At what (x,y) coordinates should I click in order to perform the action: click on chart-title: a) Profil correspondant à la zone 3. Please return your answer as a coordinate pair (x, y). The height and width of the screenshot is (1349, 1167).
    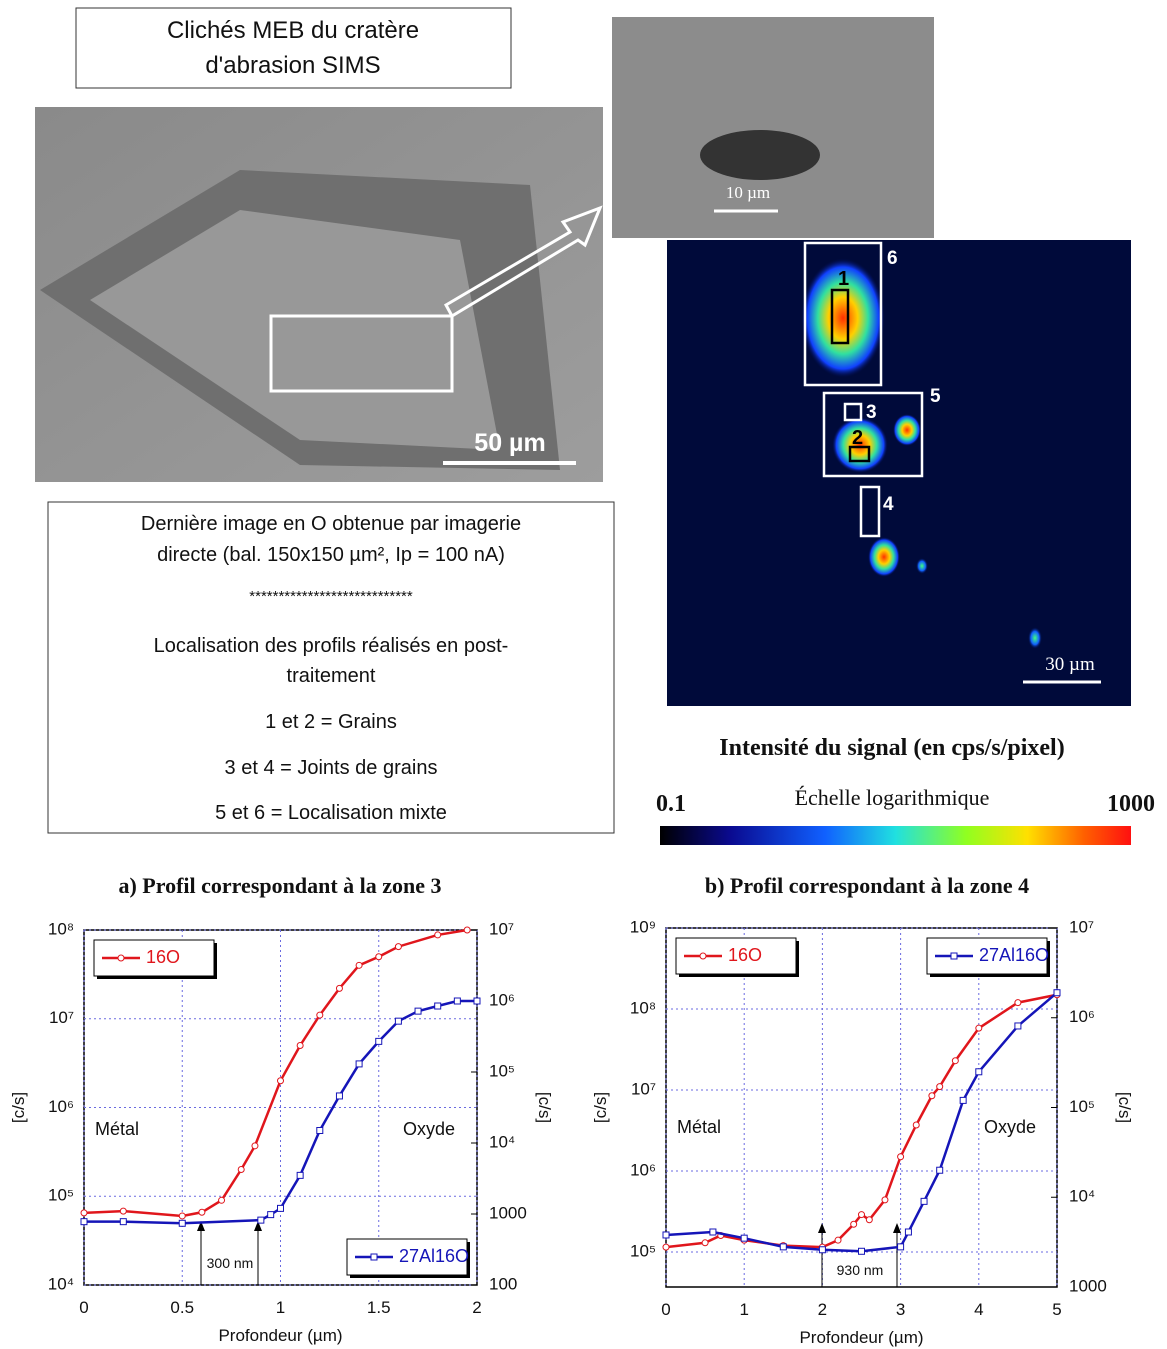
    Looking at the image, I should click on (279, 885).